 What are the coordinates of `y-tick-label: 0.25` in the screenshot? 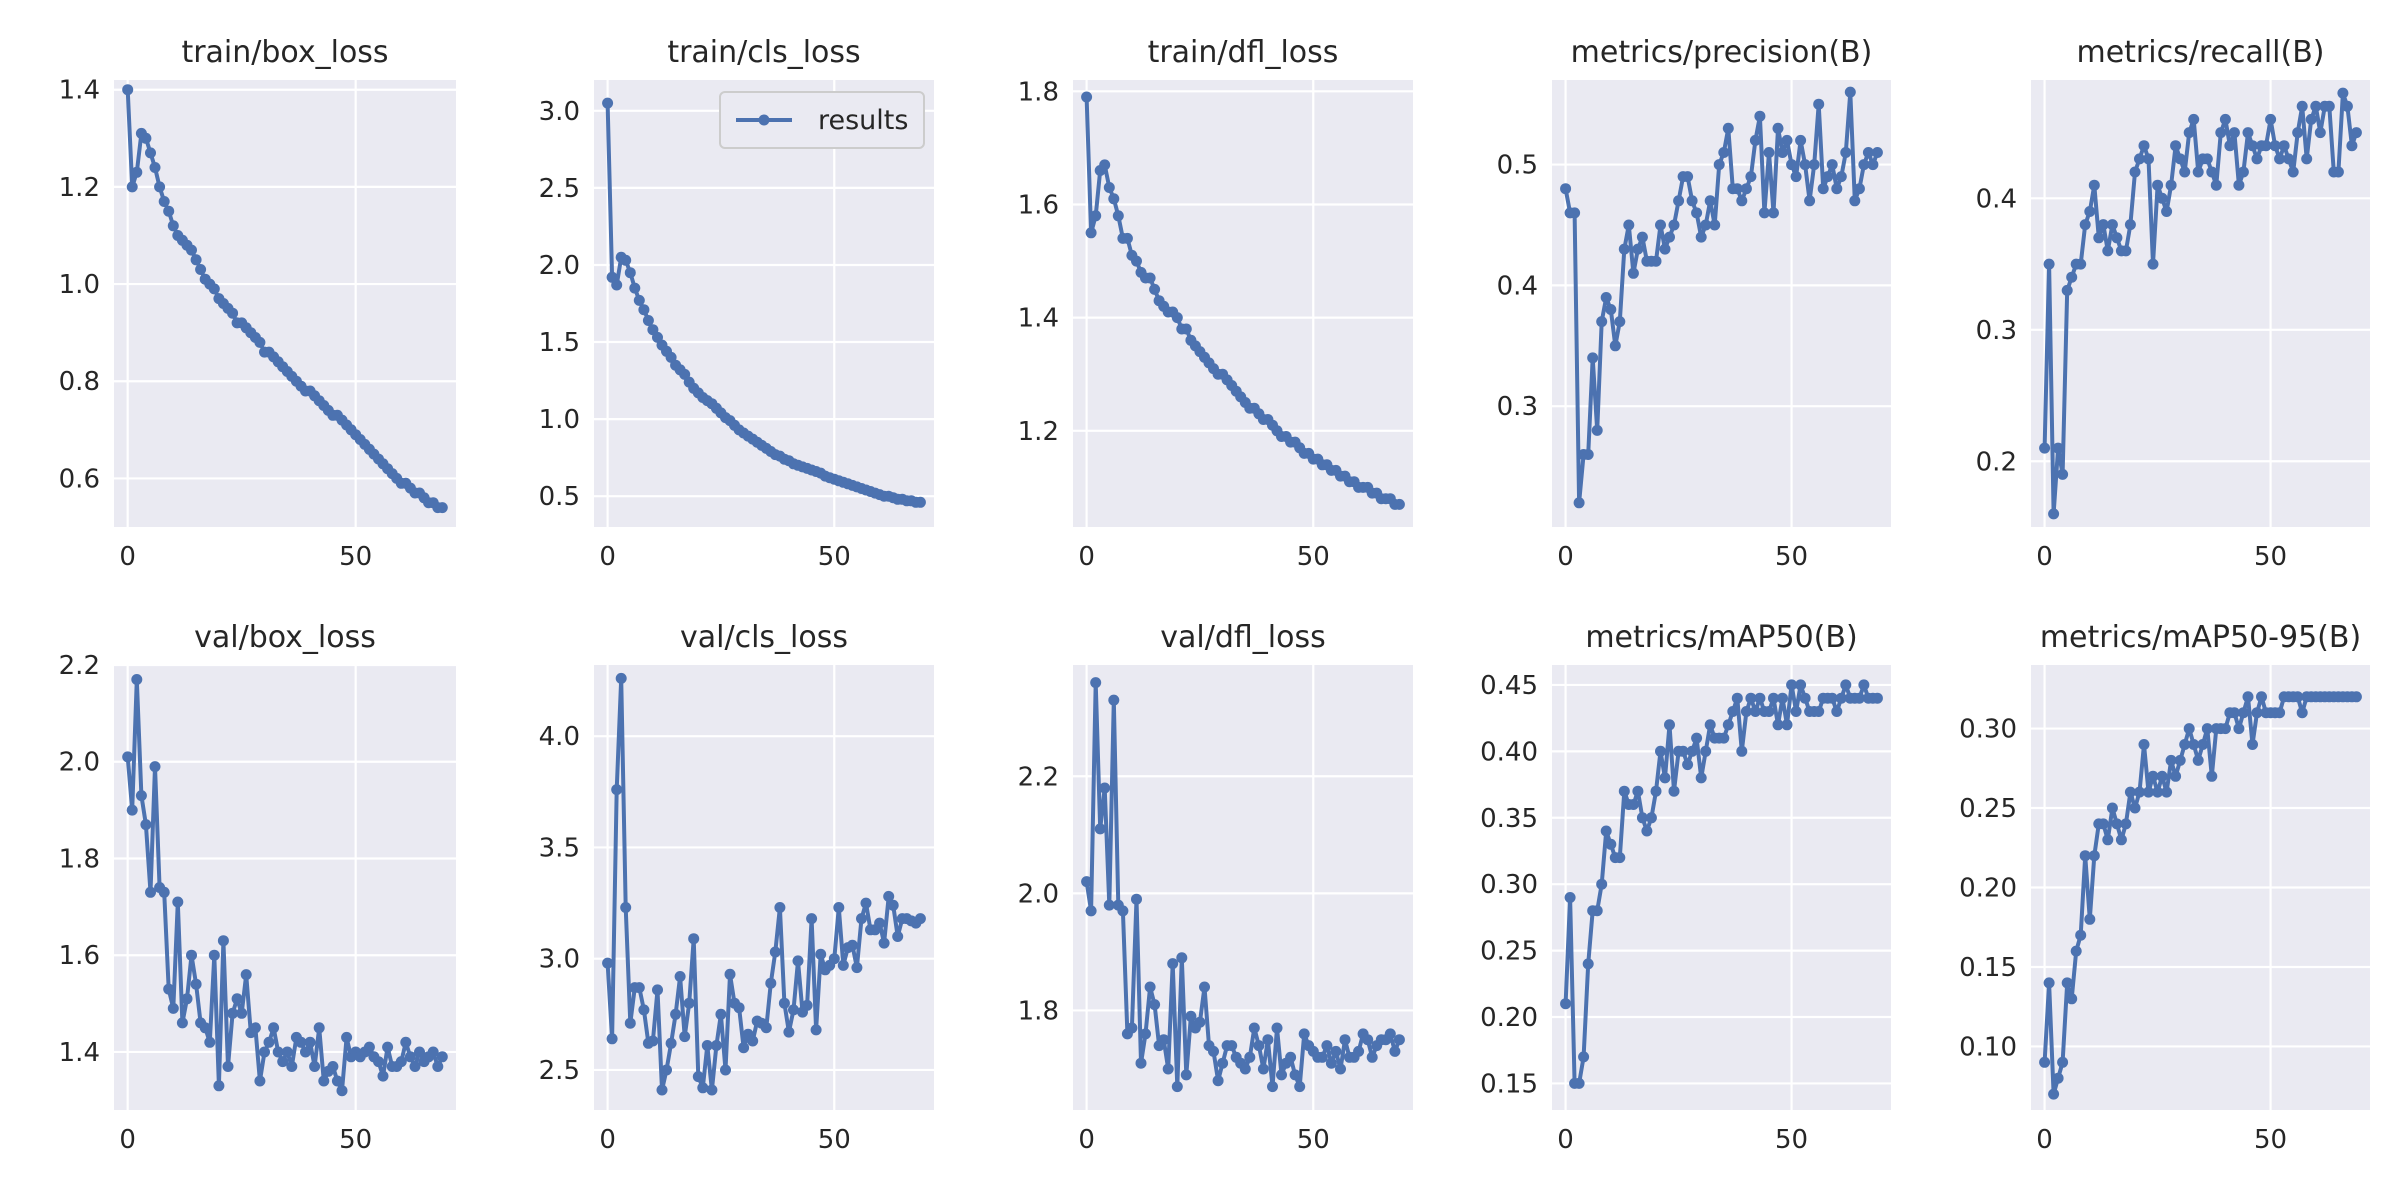 It's located at (1988, 809).